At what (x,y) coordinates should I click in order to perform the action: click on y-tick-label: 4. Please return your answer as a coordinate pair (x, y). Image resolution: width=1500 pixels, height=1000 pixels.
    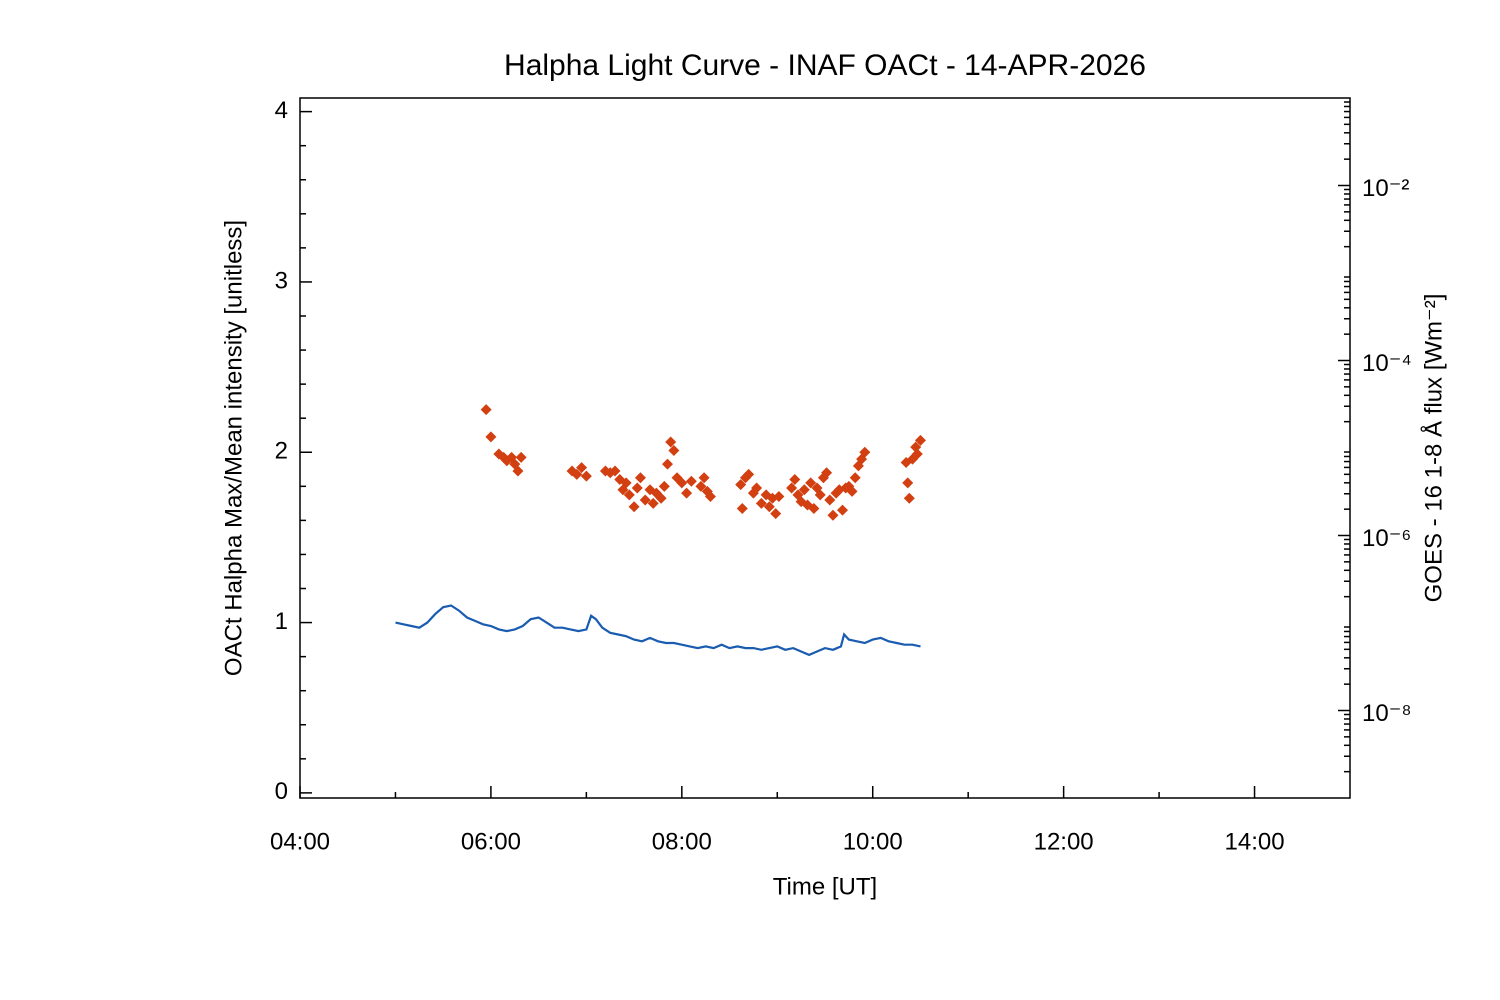
    Looking at the image, I should click on (281, 110).